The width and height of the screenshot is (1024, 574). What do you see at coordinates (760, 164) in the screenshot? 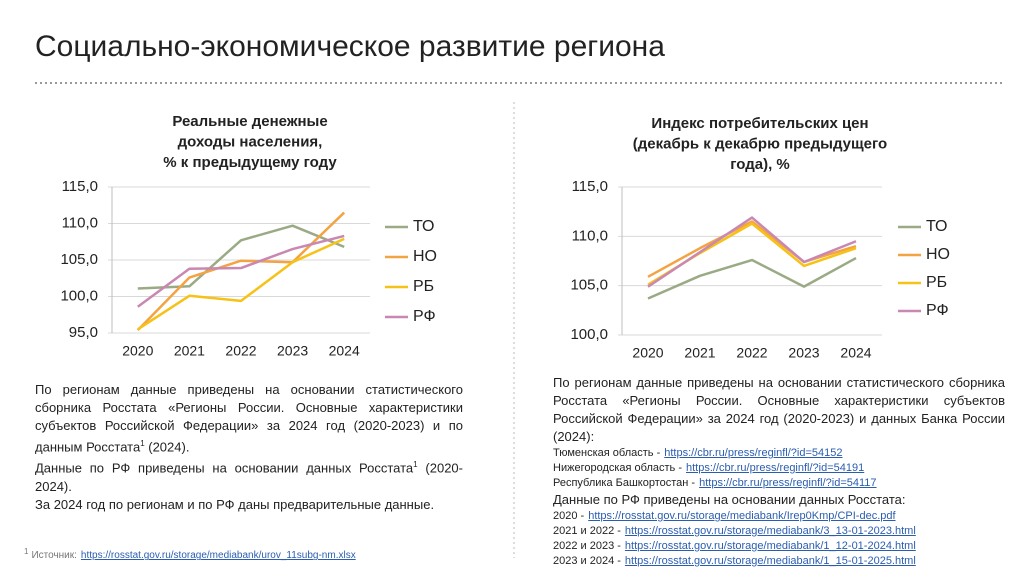
I see `chart-title: года), %` at bounding box center [760, 164].